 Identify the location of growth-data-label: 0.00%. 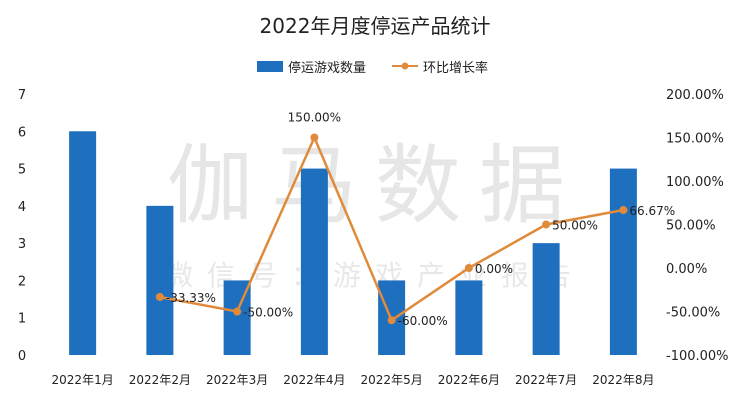
(494, 269).